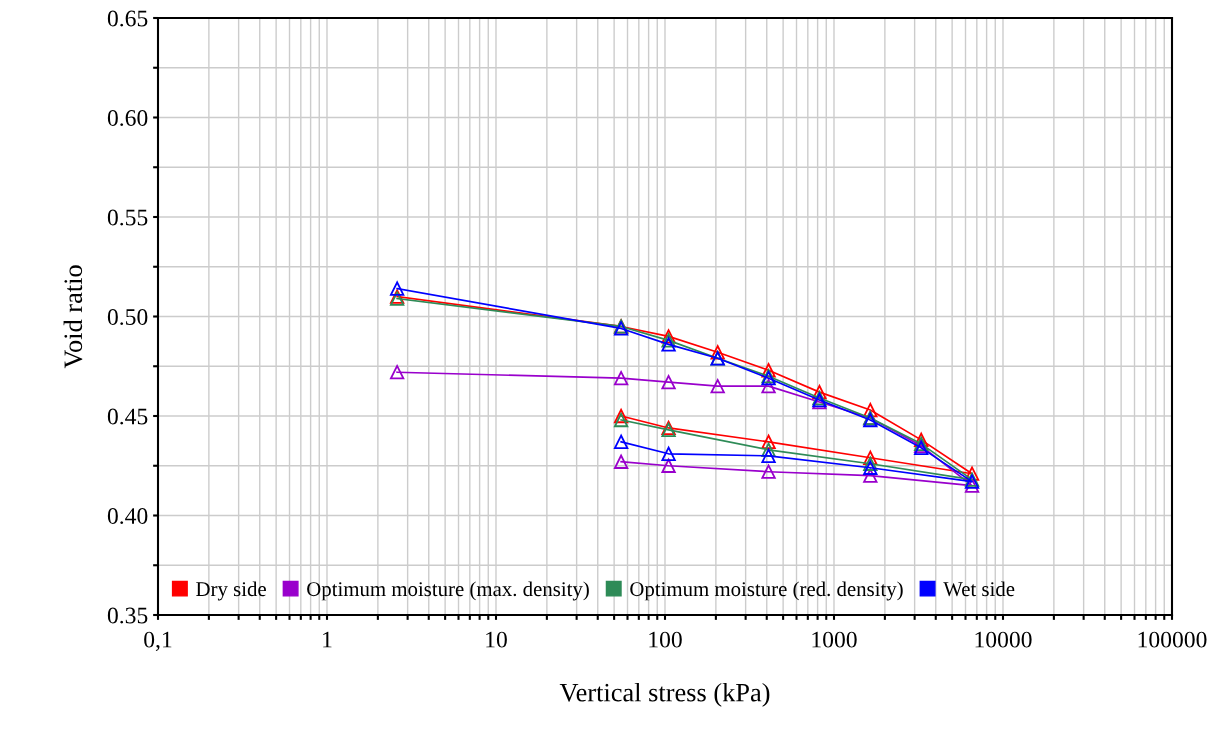  I want to click on y-tick-label: 0.35, so click(127, 615).